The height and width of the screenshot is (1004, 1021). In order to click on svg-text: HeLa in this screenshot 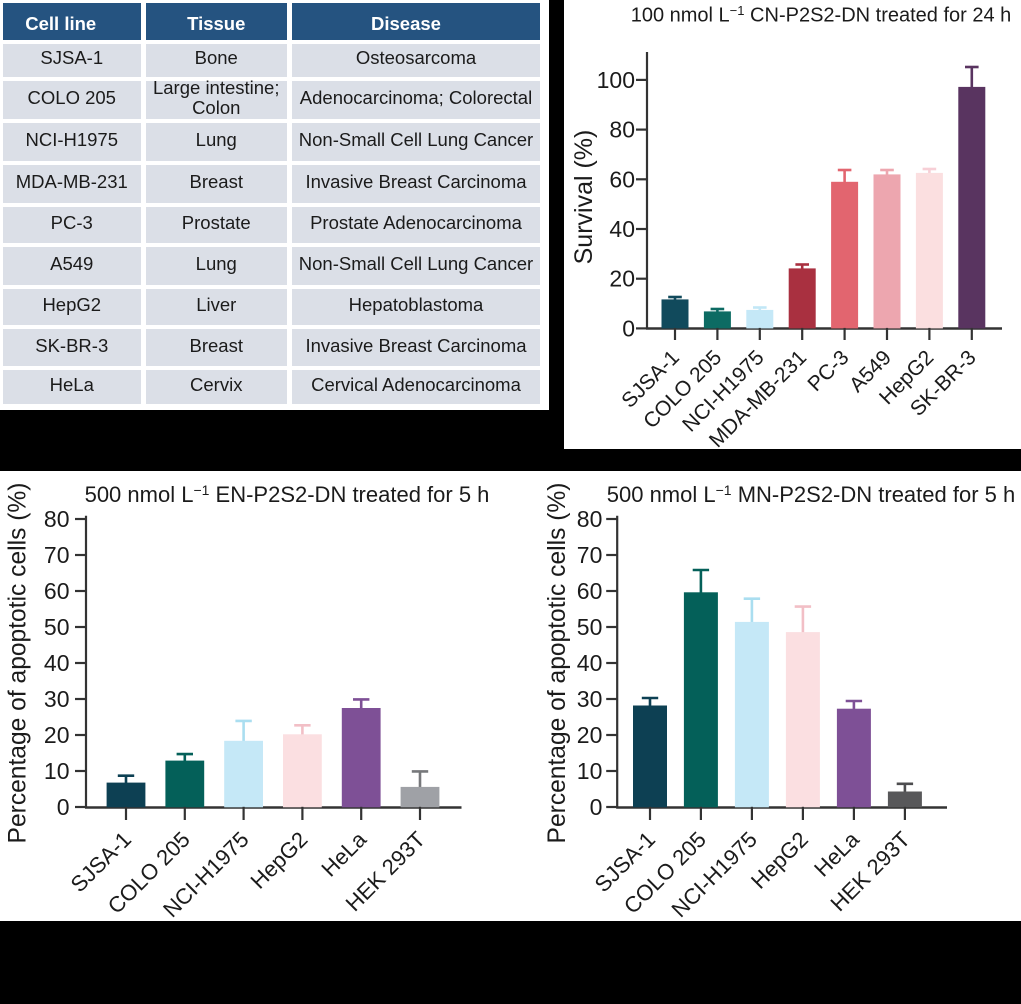, I will do `click(343, 853)`.